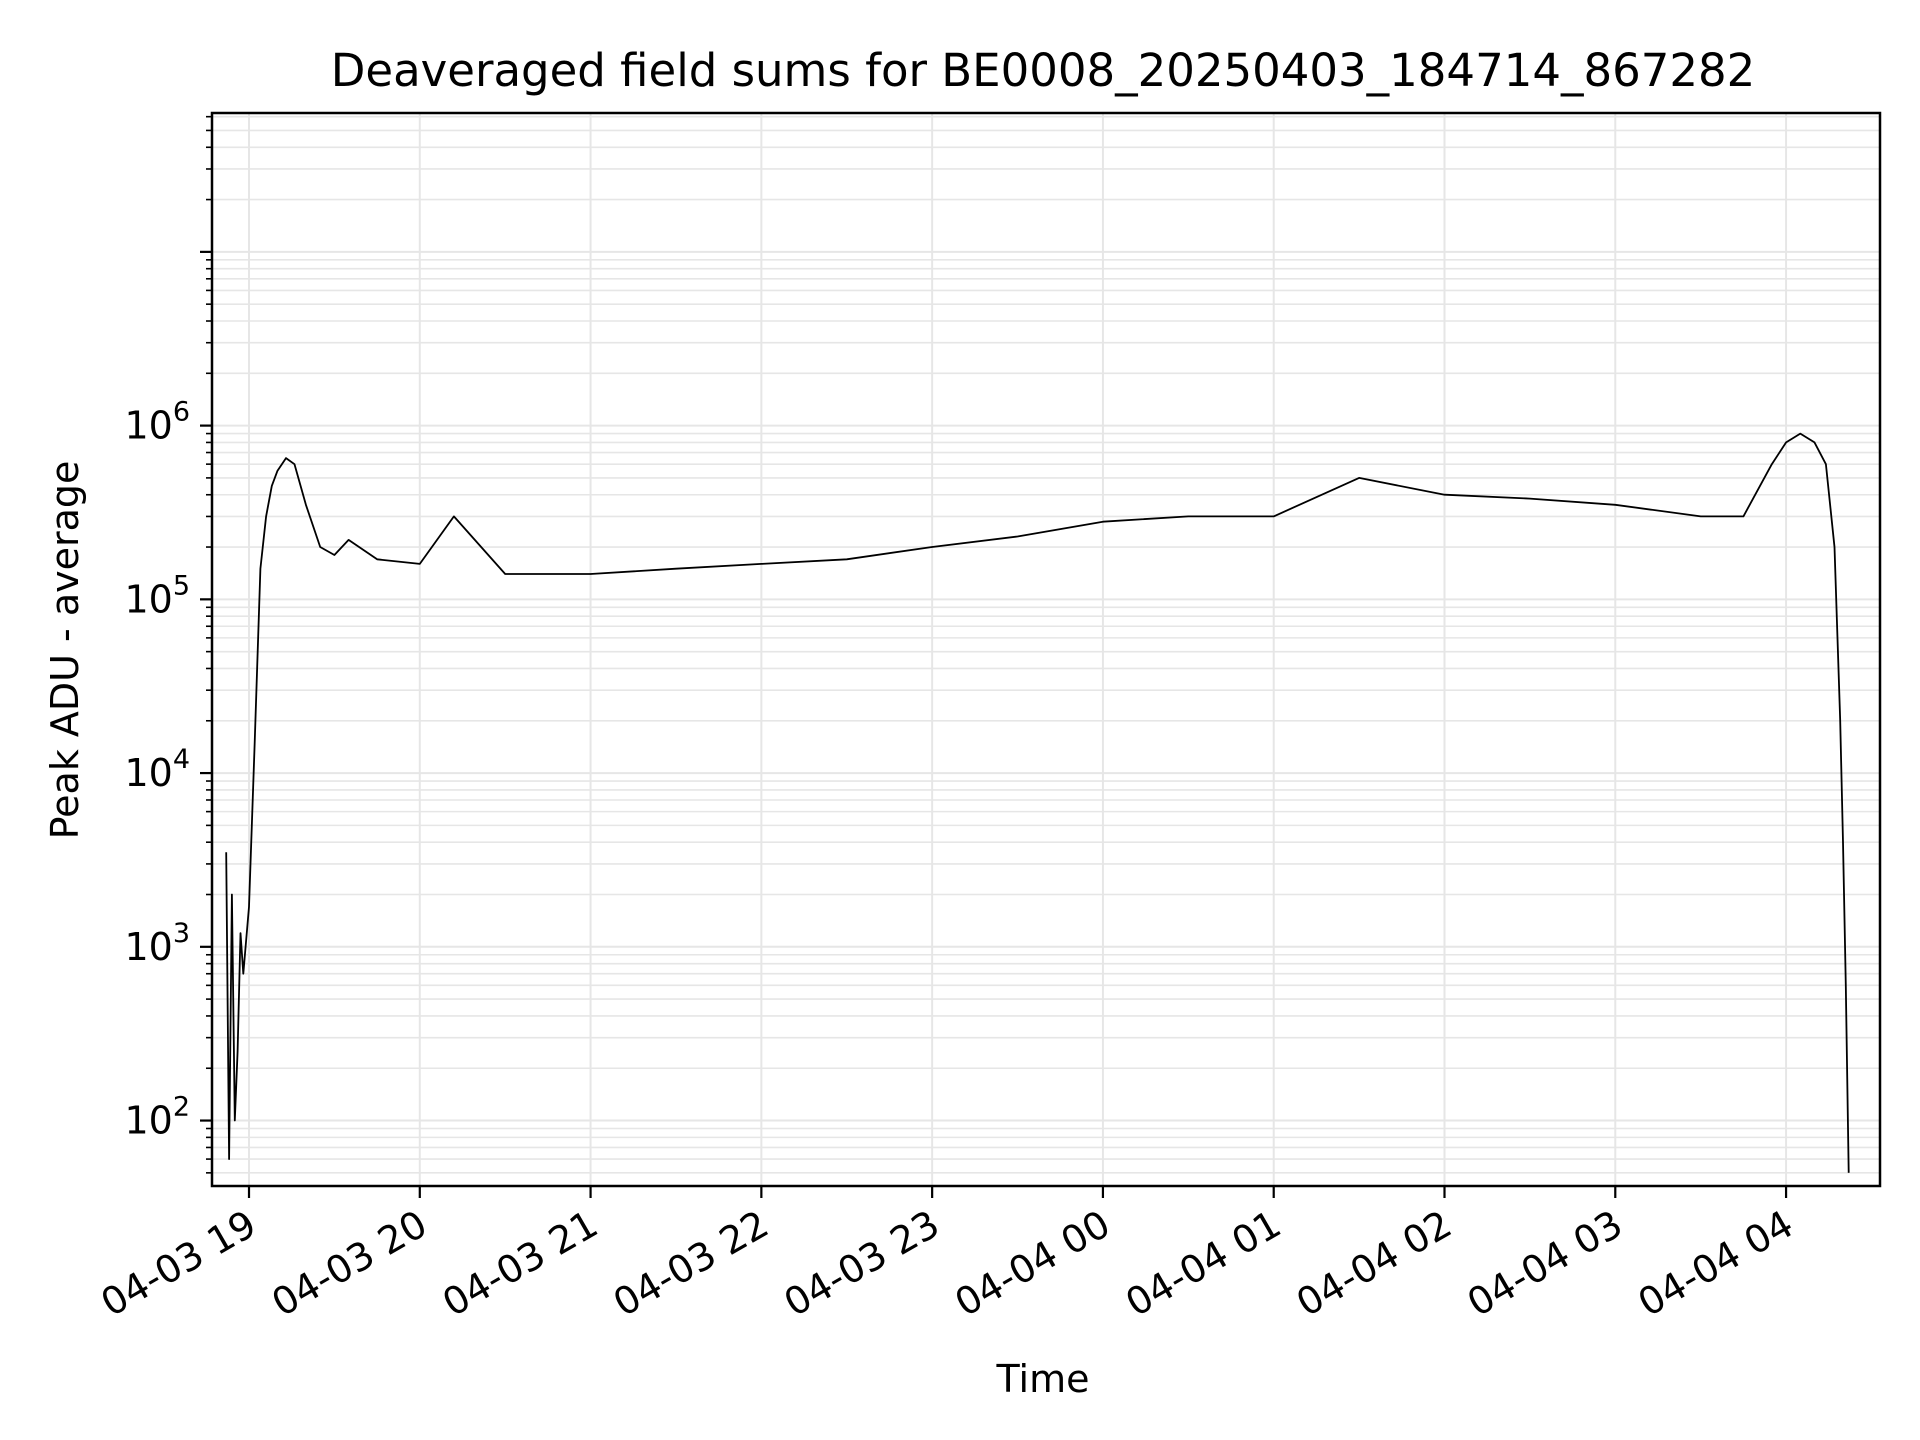 This screenshot has height=1440, width=1920. Describe the element at coordinates (65, 650) in the screenshot. I see `y-axis-label: Peak ADU - average` at that location.